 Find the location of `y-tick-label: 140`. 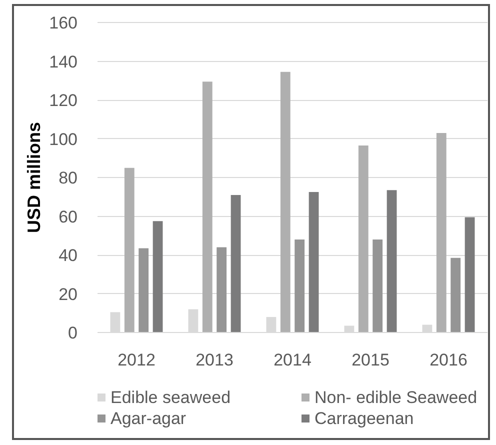

y-tick-label: 140 is located at coordinates (63, 62).